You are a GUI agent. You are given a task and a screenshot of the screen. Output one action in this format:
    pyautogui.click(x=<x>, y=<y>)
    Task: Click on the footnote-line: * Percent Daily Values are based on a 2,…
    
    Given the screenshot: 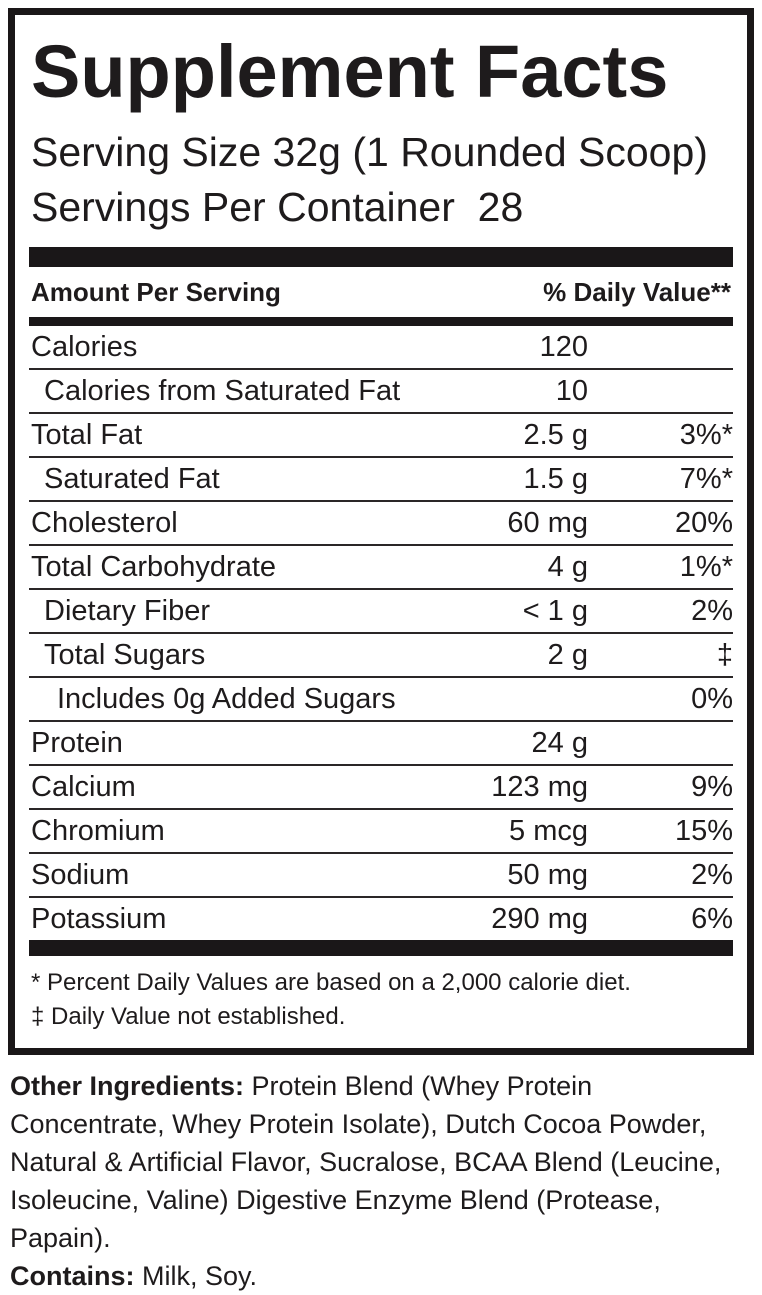 What is the action you would take?
    pyautogui.click(x=331, y=982)
    